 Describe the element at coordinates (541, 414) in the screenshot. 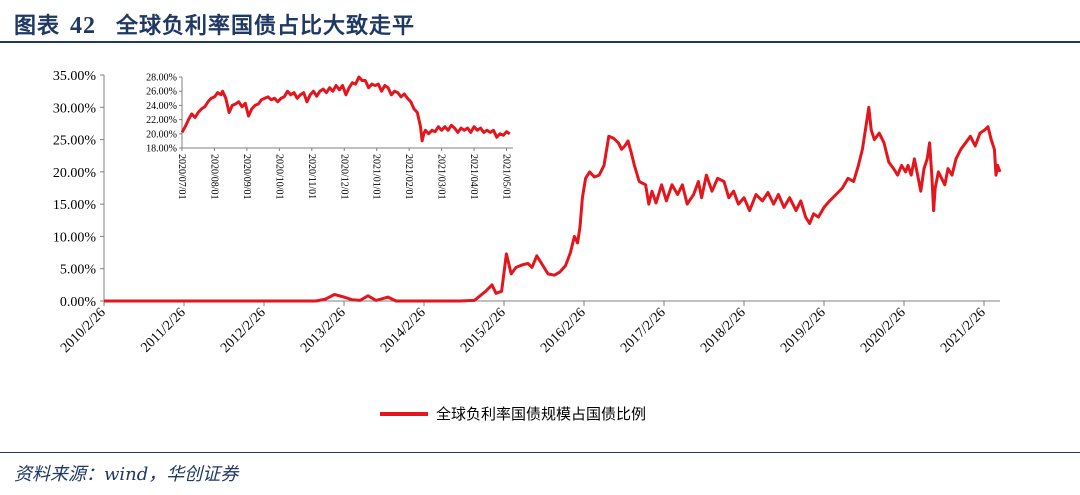

I see `legend-label: 全球负利率国债规模占国债比例` at that location.